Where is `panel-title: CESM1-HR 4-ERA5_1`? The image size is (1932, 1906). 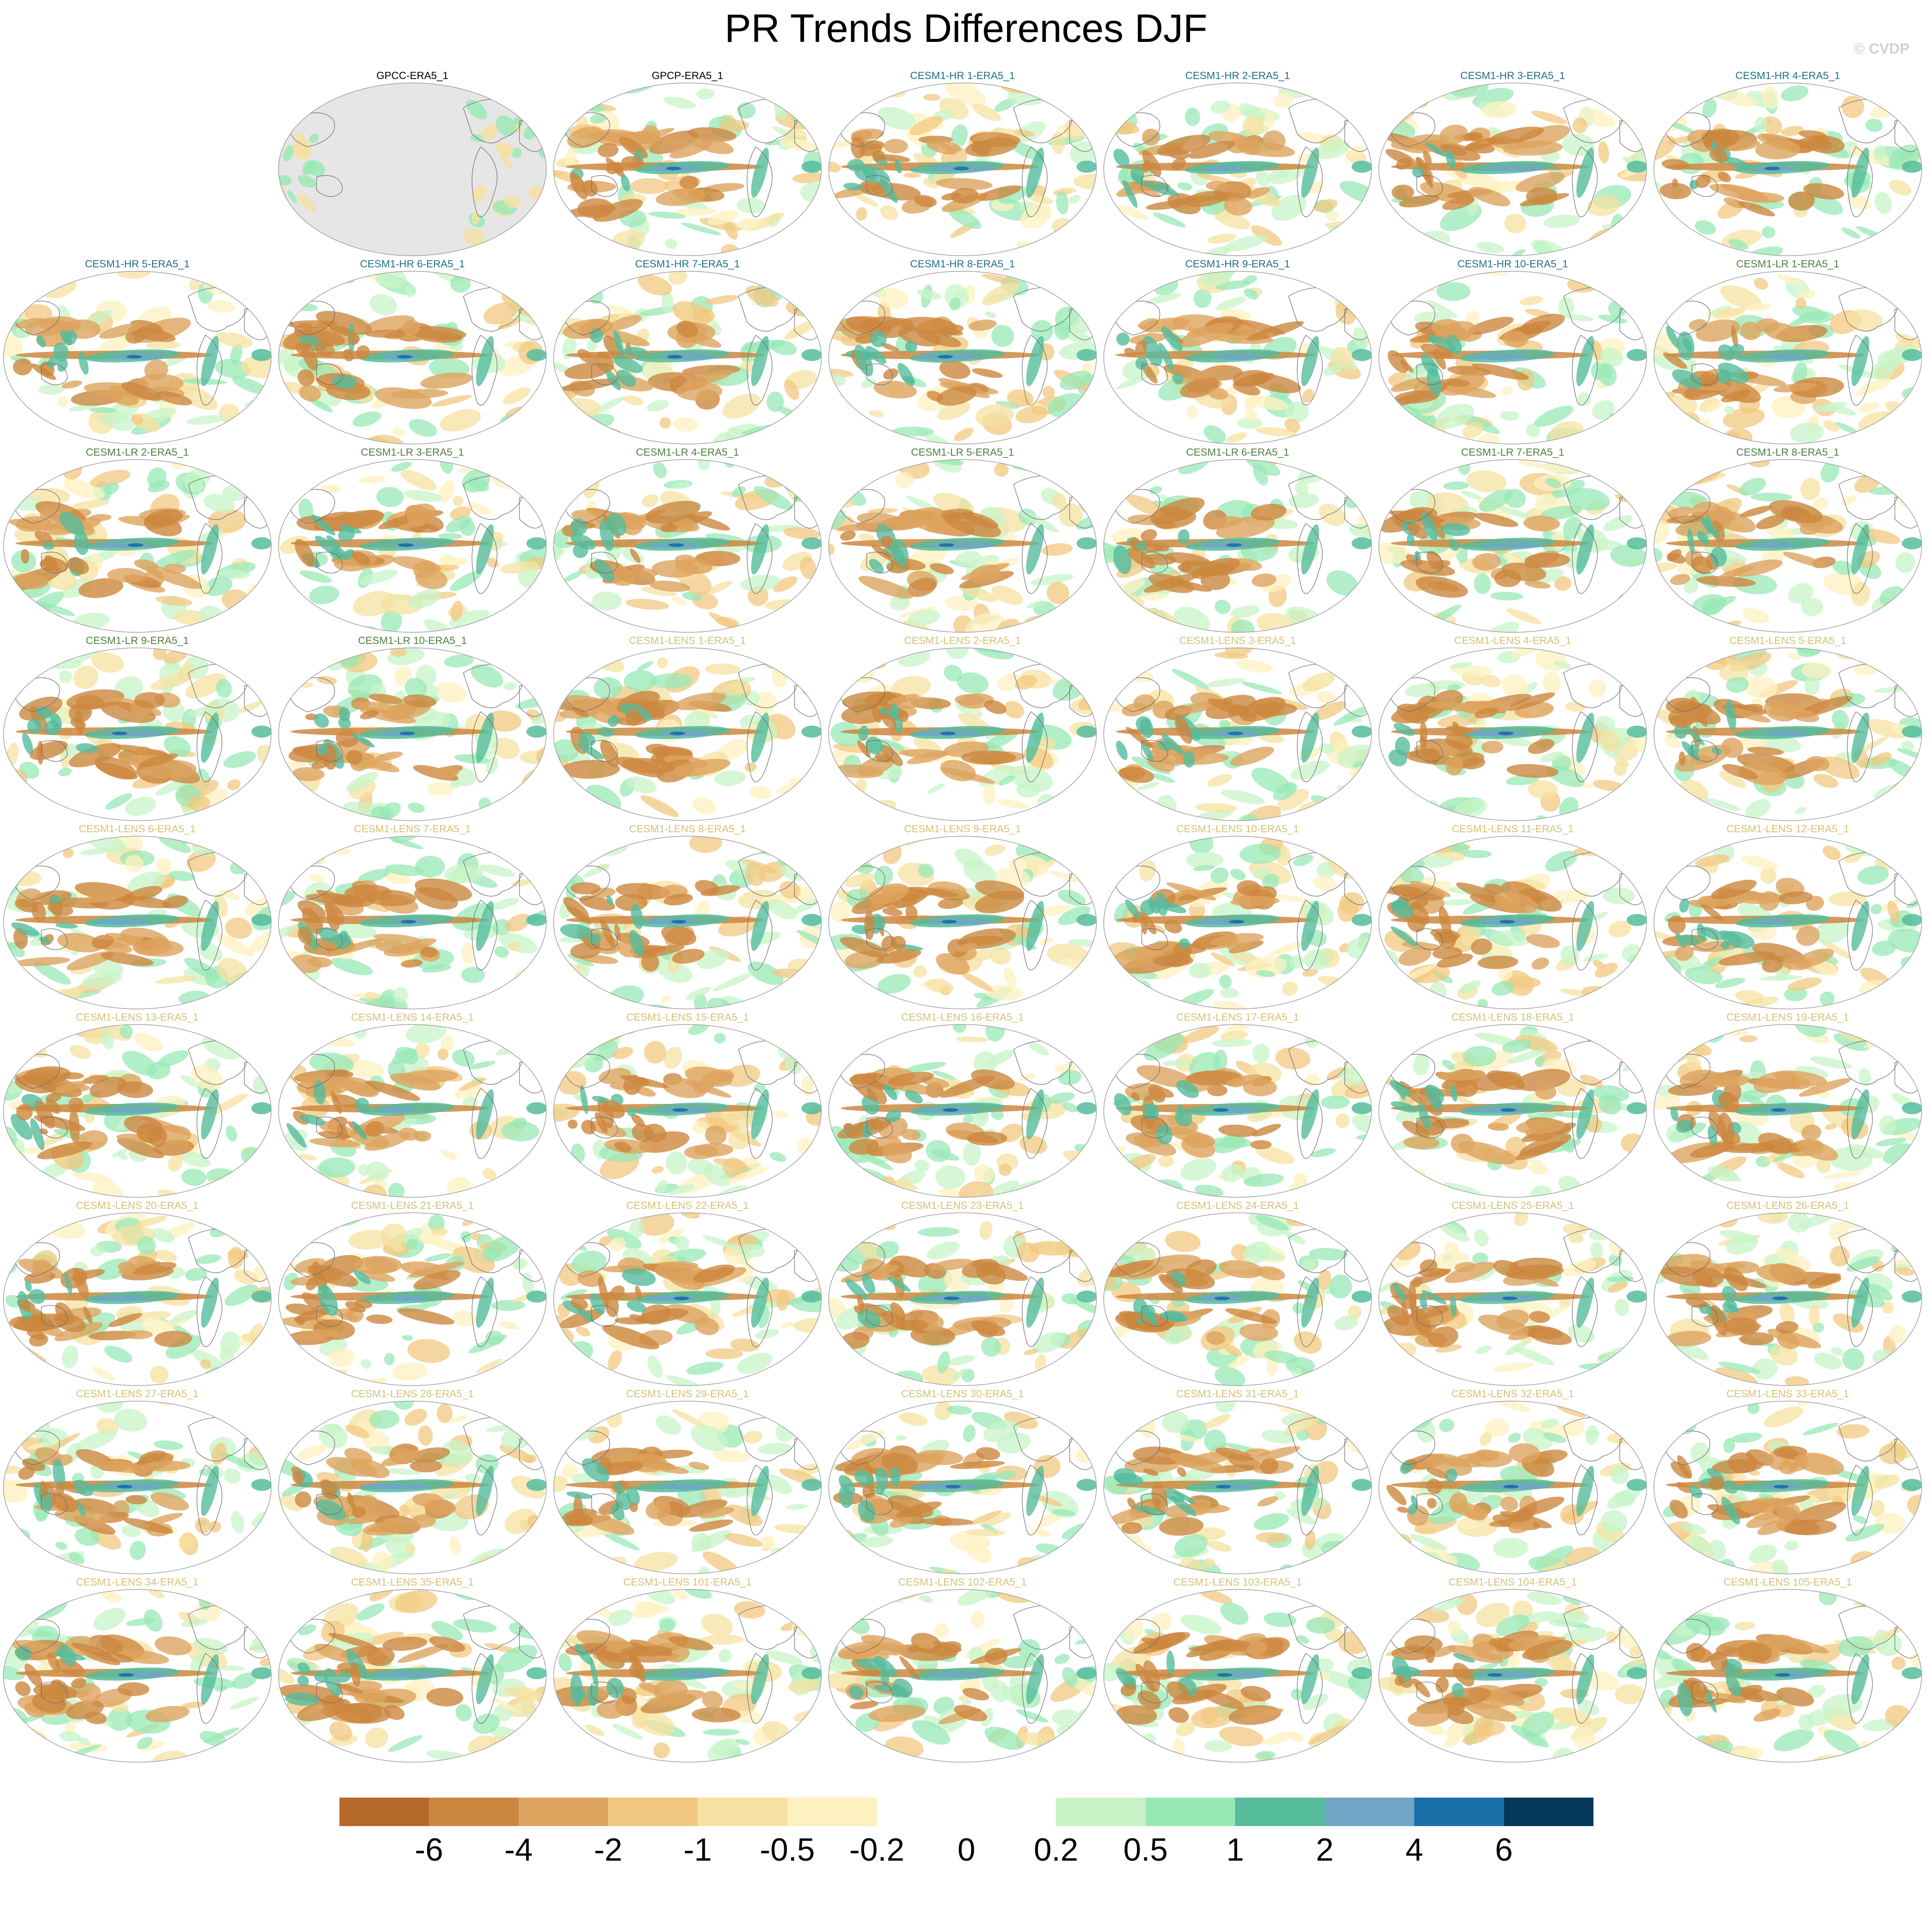
panel-title: CESM1-HR 4-ERA5_1 is located at coordinates (1788, 76).